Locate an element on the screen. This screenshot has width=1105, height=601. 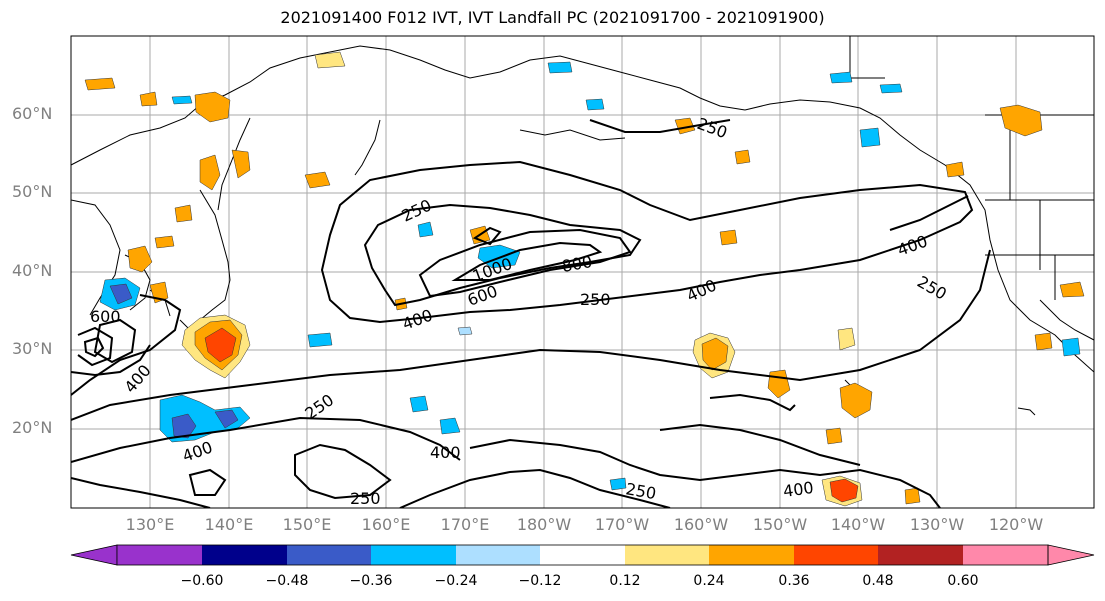
lon-label: 130°E is located at coordinates (150, 524).